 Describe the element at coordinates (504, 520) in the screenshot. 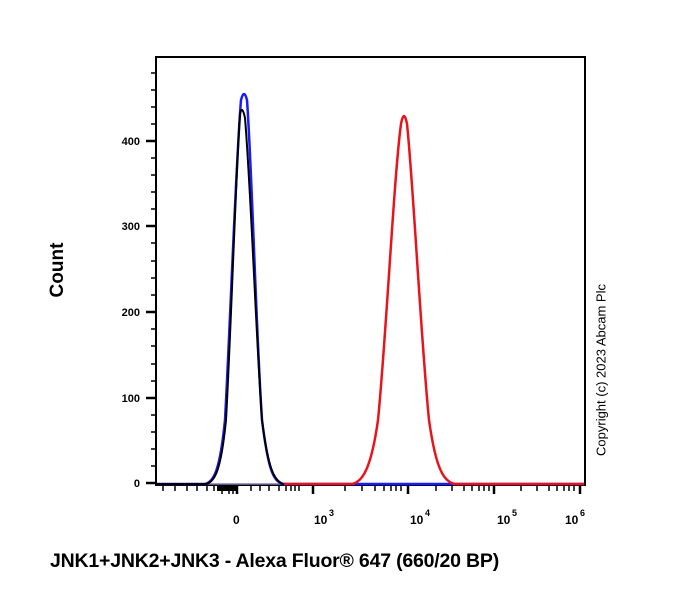

I see `x-tick-1e5-base: 10` at that location.